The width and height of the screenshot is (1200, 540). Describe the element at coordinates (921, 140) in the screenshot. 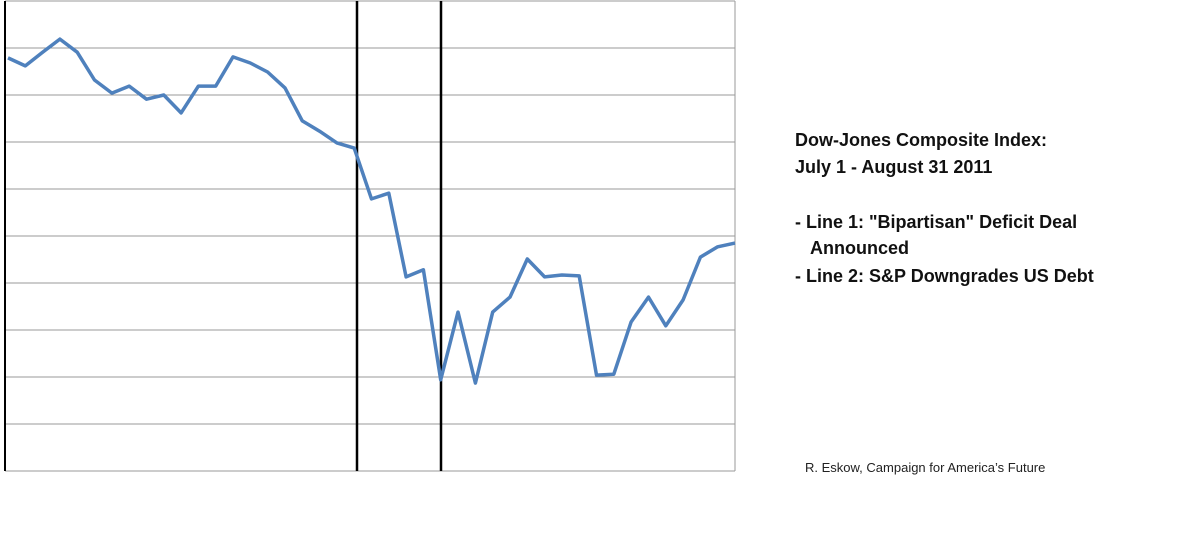

I see `chart-title: Dow-Jones Composite Index:` at that location.